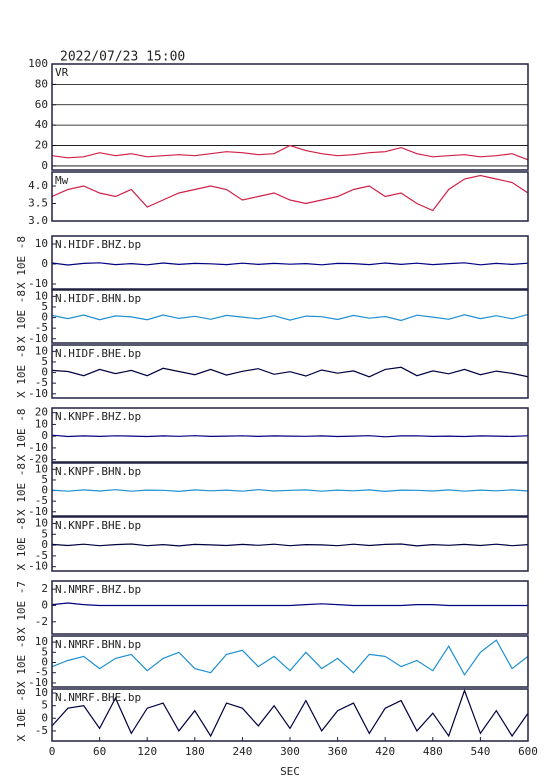  What do you see at coordinates (98, 416) in the screenshot?
I see `panel-label: N.KNPF.BHZ.bp` at bounding box center [98, 416].